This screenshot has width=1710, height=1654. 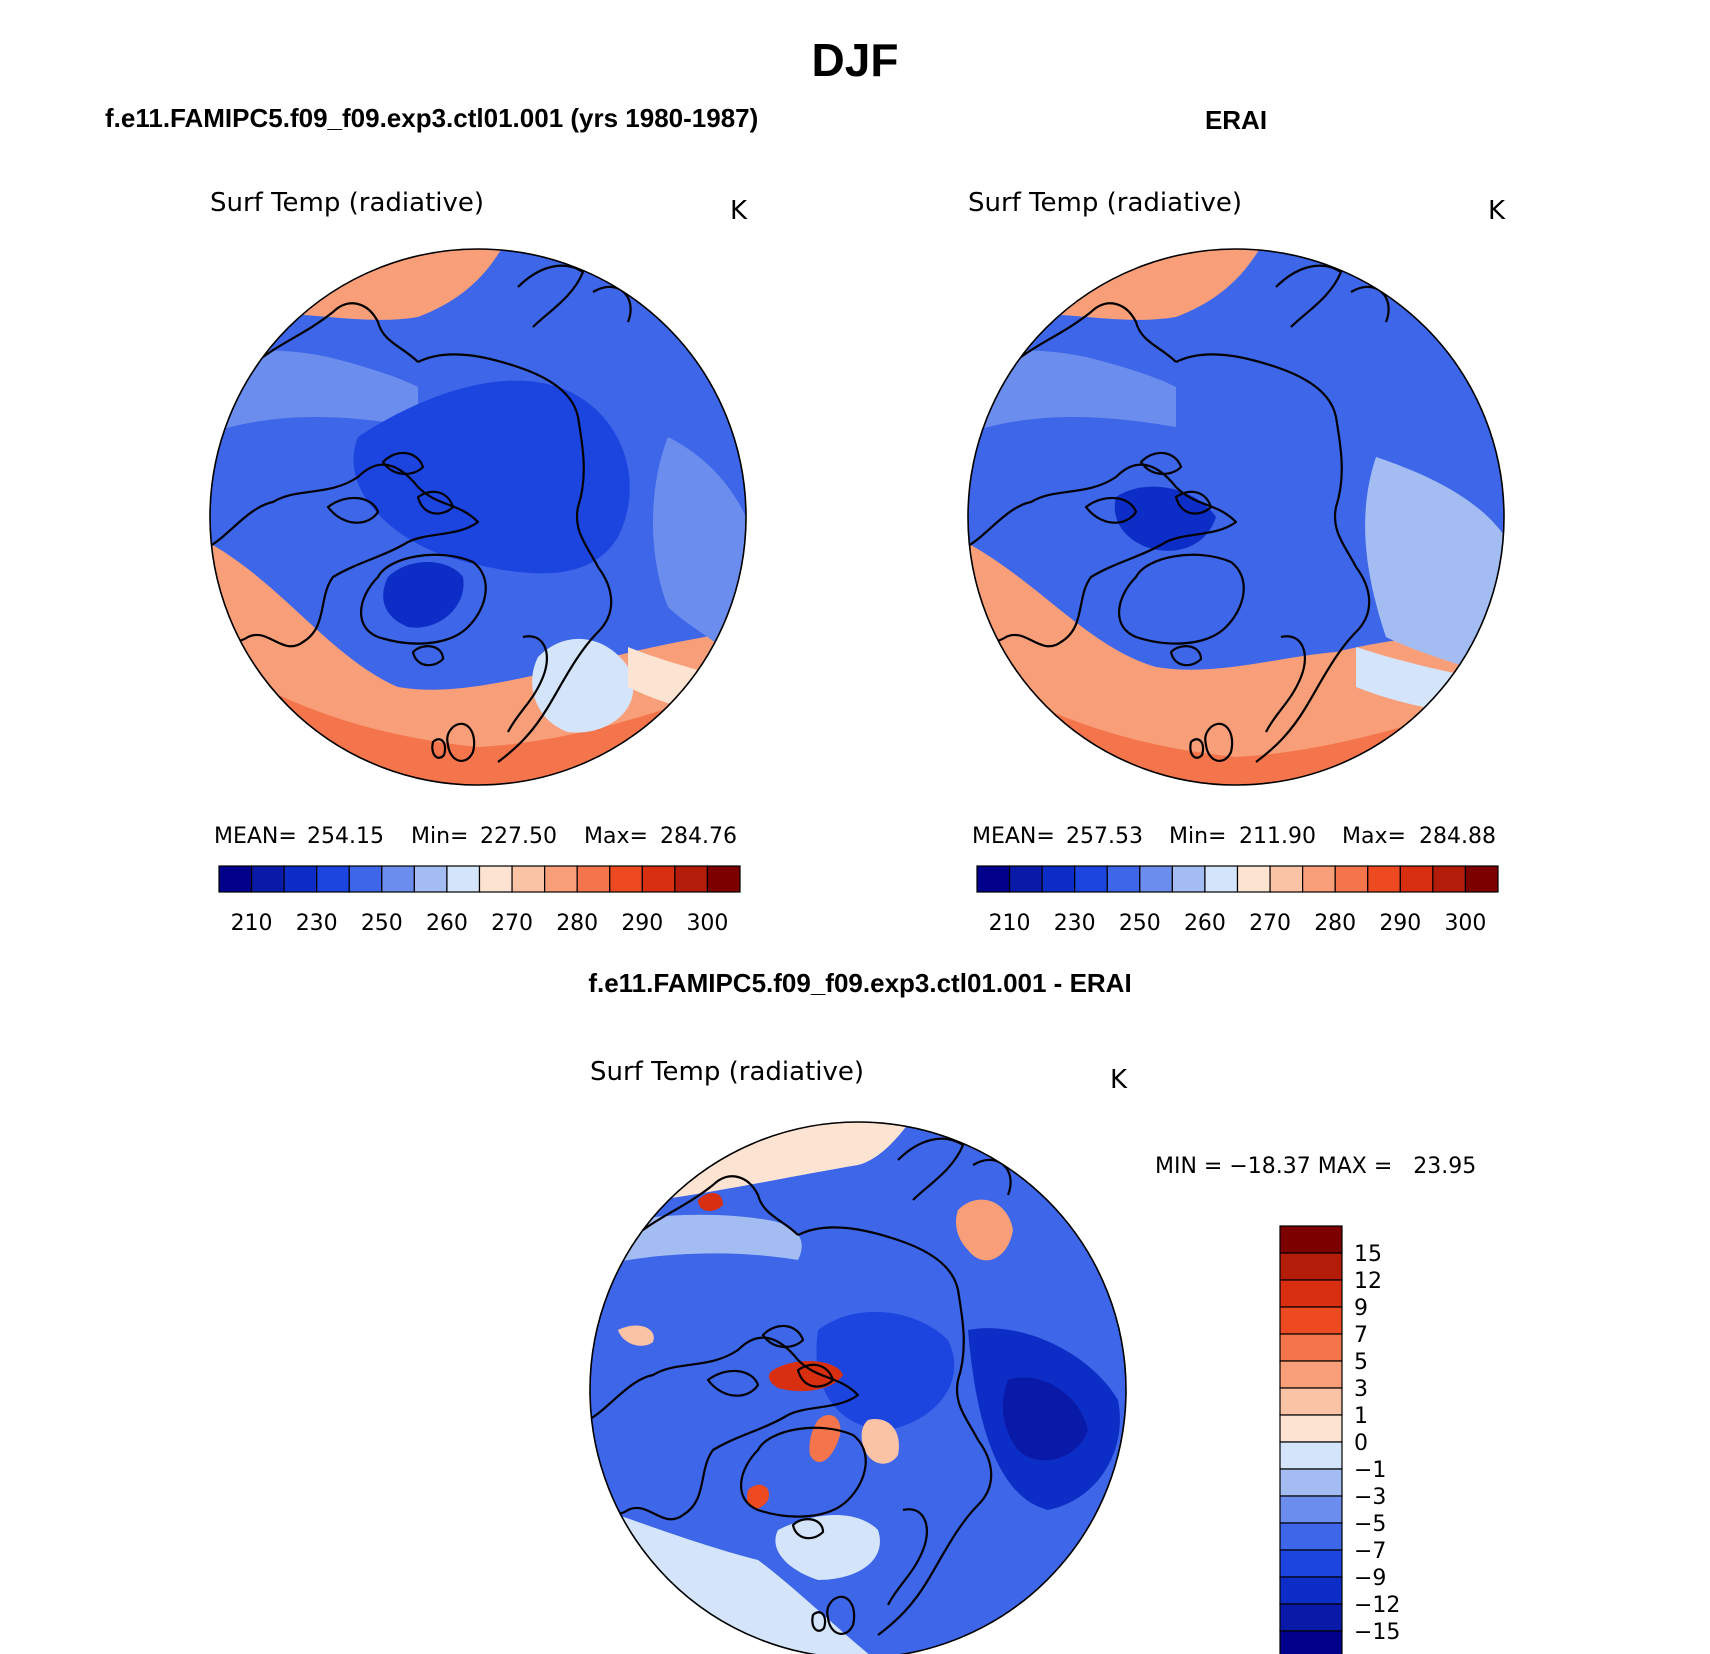 What do you see at coordinates (1377, 1632) in the screenshot?
I see `diff-colorbar-tick-label: −15` at bounding box center [1377, 1632].